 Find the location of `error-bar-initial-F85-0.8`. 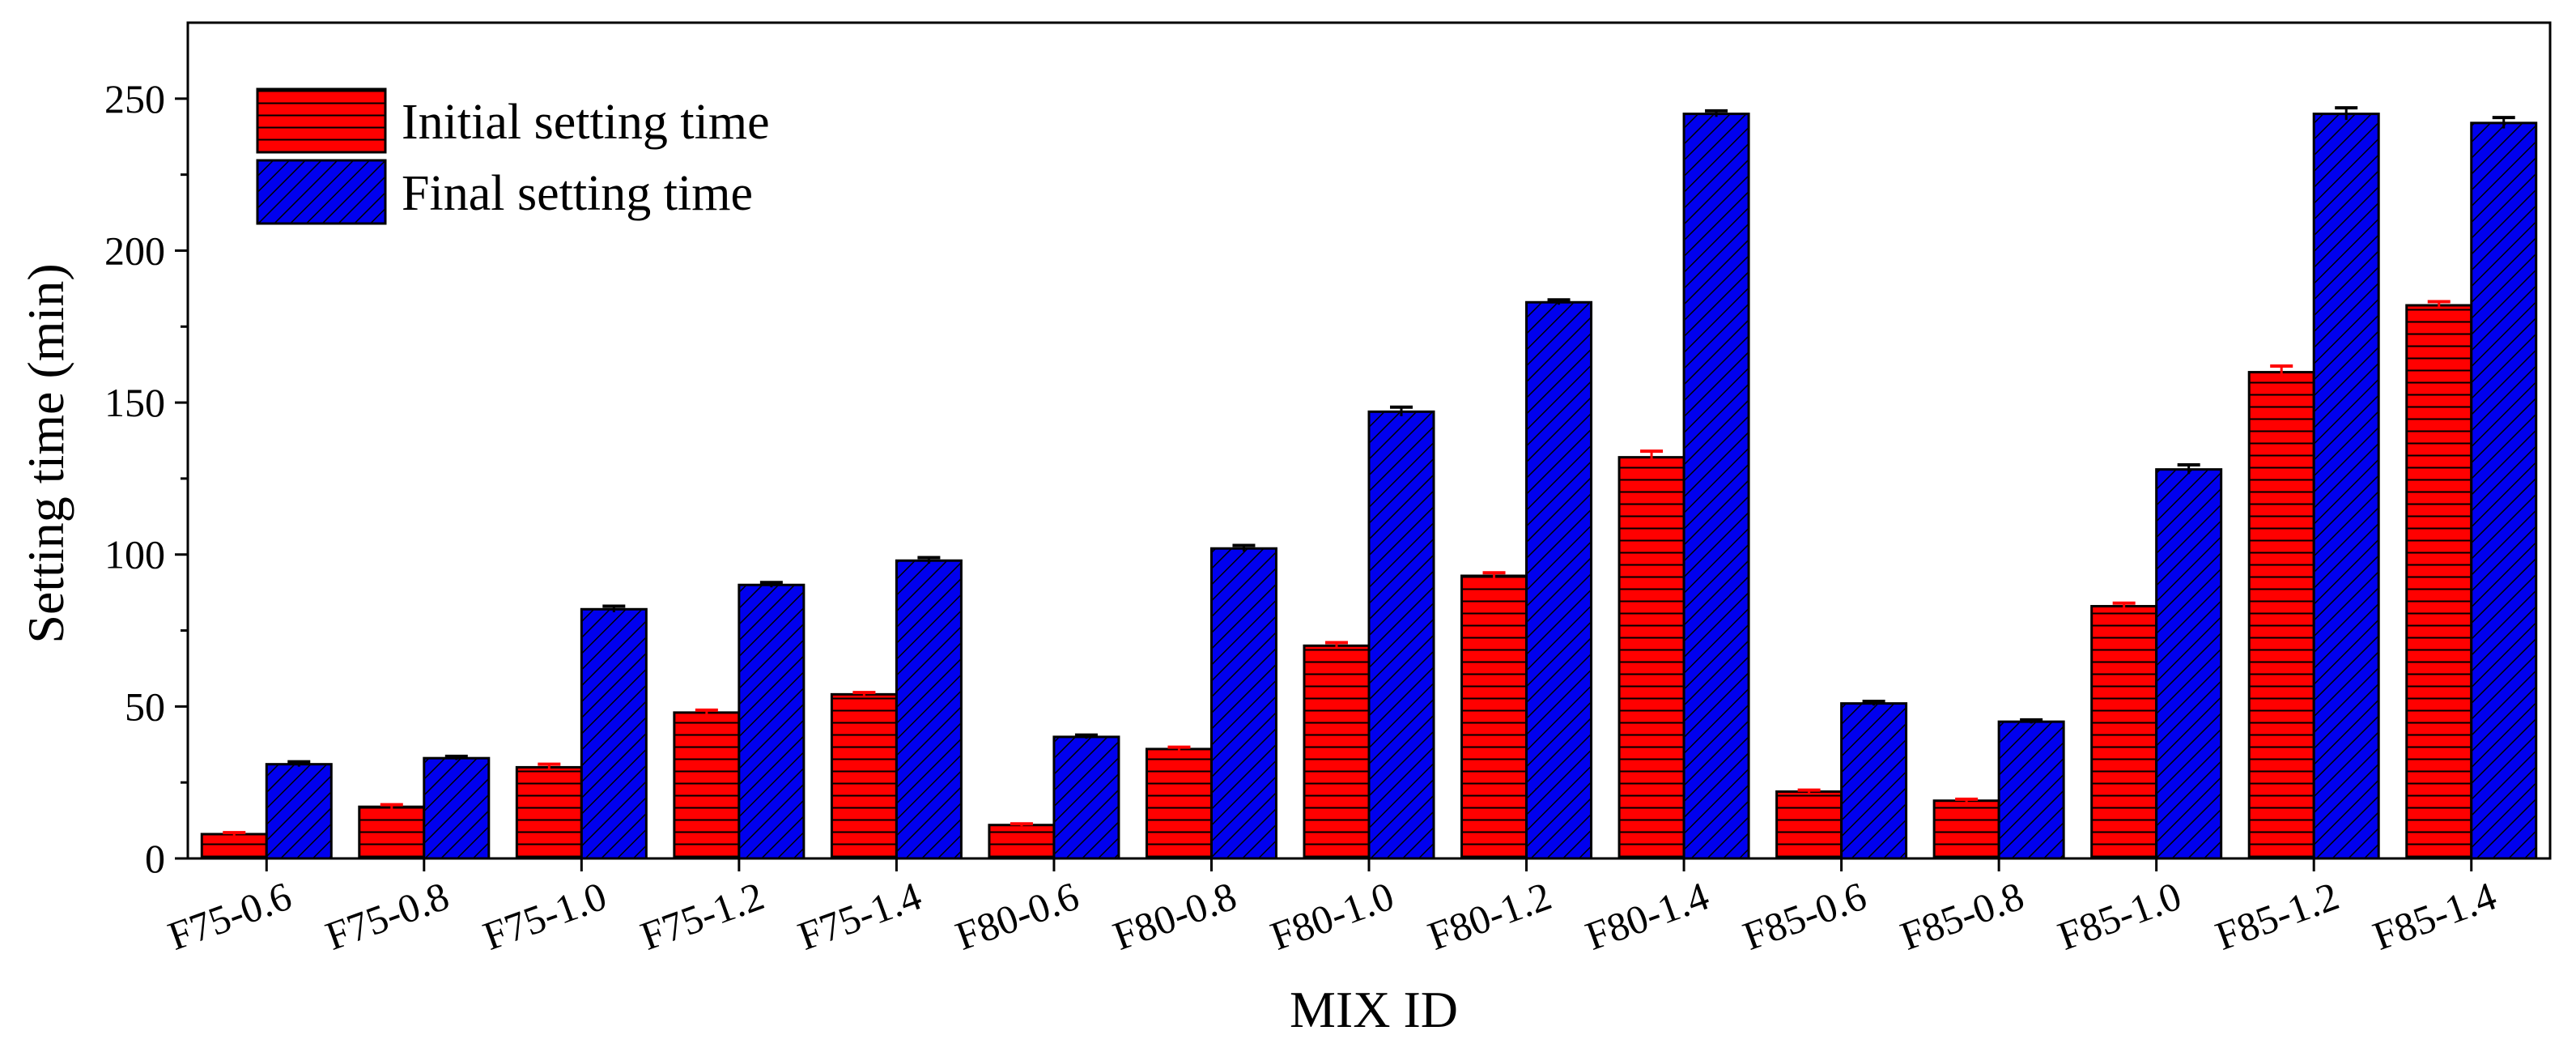

error-bar-initial-F85-0.8 is located at coordinates (1967, 800).